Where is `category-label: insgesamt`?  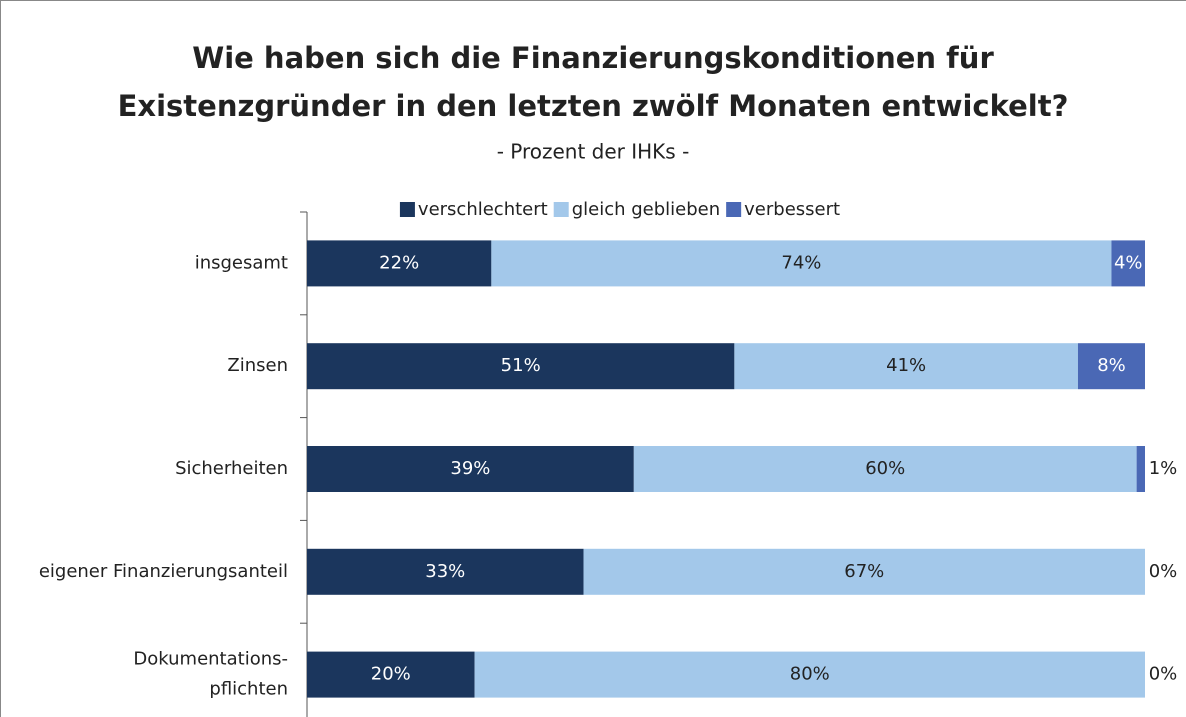 category-label: insgesamt is located at coordinates (241, 262).